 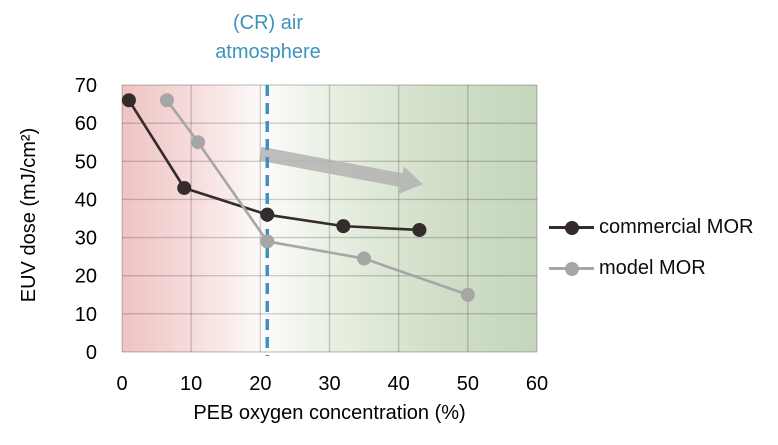 What do you see at coordinates (341, 170) in the screenshot?
I see `trend-arrow-icon` at bounding box center [341, 170].